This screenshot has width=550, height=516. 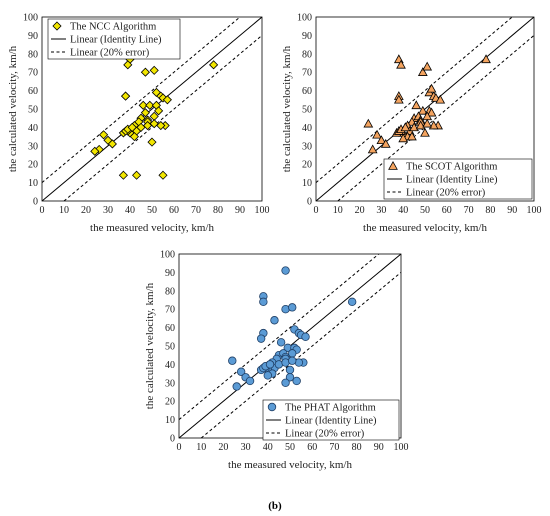 I want to click on plot-frame, so click(x=152, y=109).